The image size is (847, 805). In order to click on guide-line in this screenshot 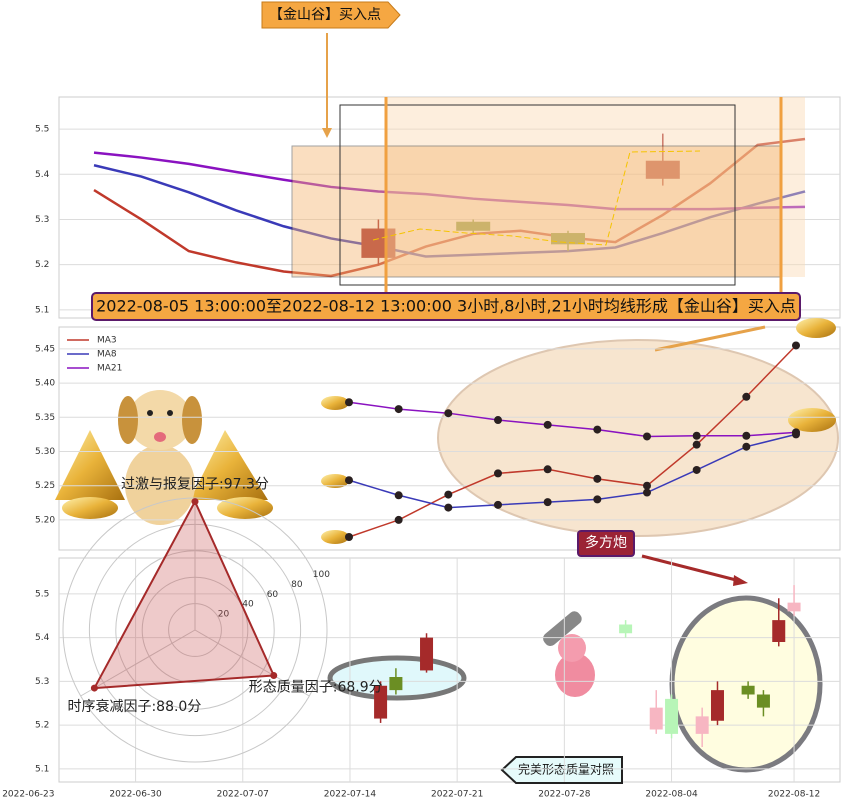, I will do `click(536, 198)`.